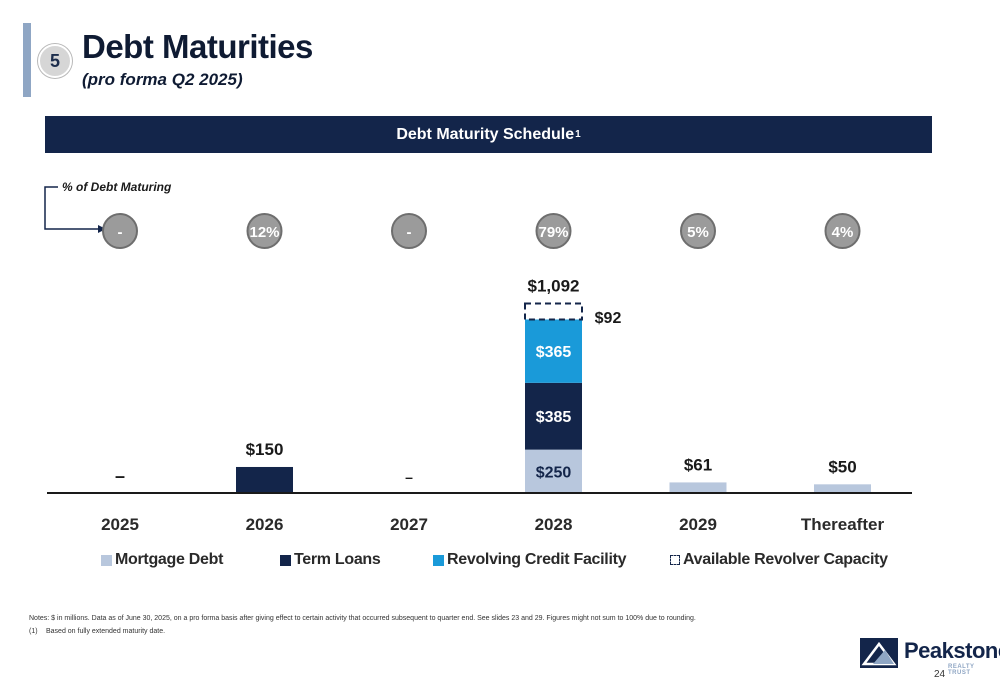 The height and width of the screenshot is (685, 1000). What do you see at coordinates (952, 650) in the screenshot?
I see `logo-name: Peakstone` at bounding box center [952, 650].